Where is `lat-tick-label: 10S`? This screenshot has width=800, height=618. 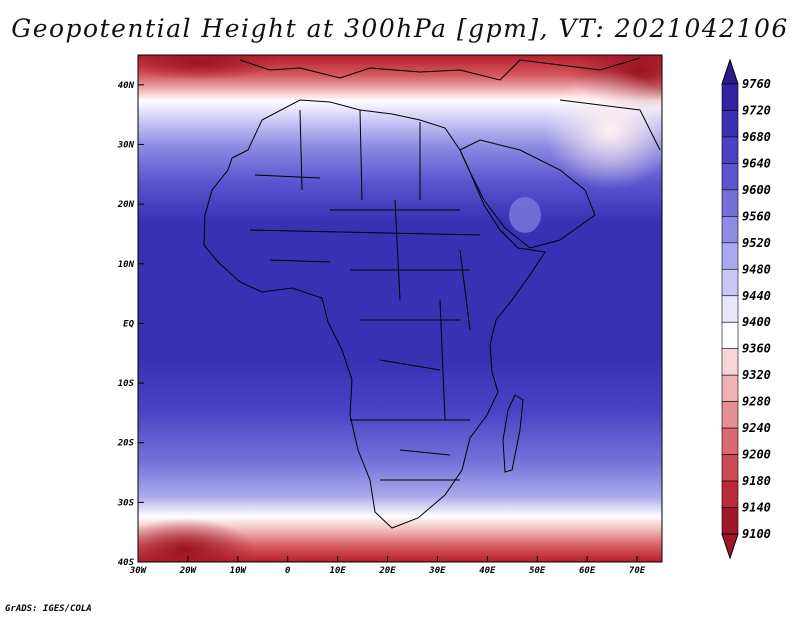
lat-tick-label: 10S is located at coordinates (126, 384).